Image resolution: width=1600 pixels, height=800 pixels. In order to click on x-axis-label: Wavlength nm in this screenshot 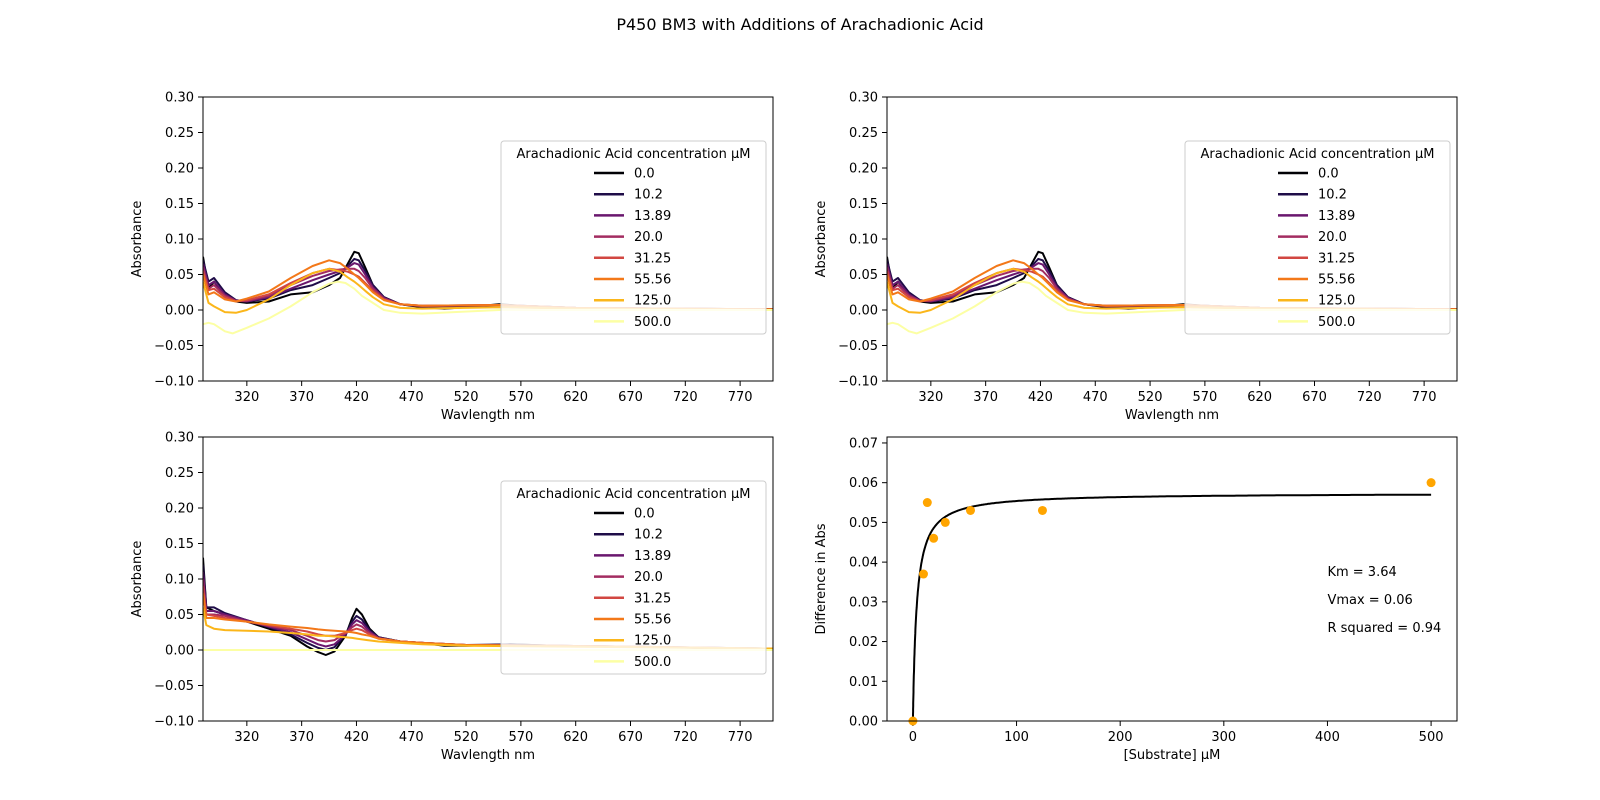, I will do `click(1172, 415)`.